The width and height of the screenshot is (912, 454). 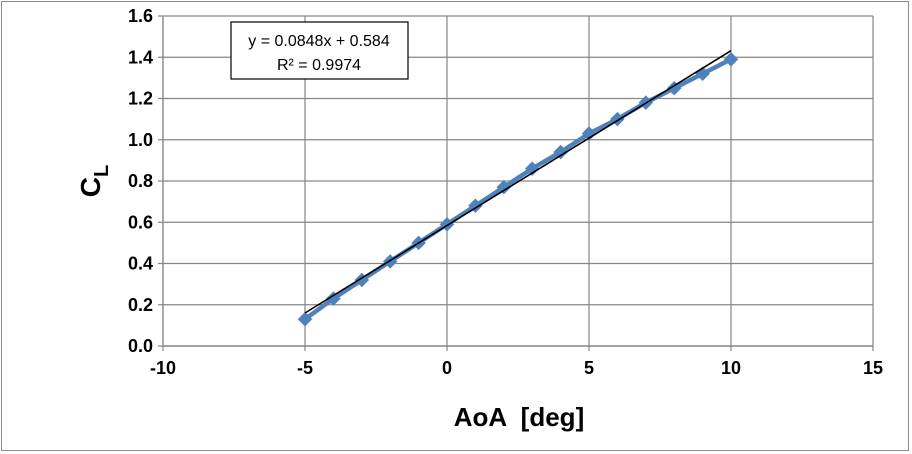 I want to click on equation-box-border, so click(x=319, y=50).